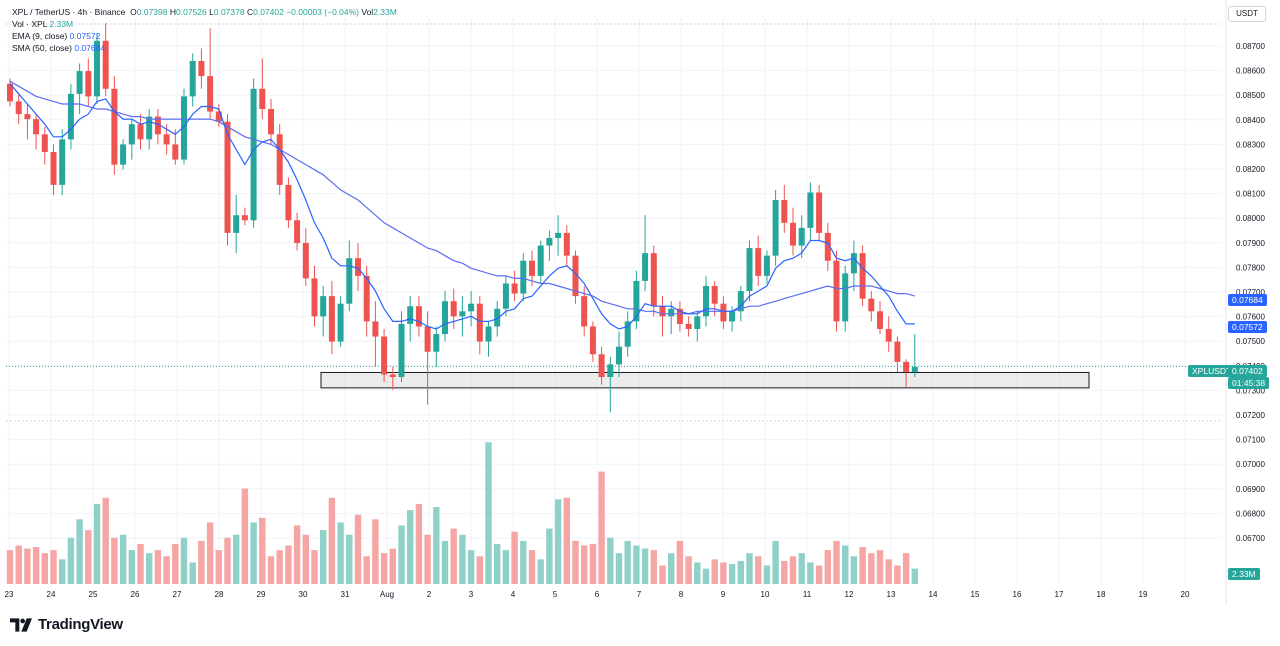 Image resolution: width=1280 pixels, height=646 pixels. Describe the element at coordinates (807, 594) in the screenshot. I see `x-tick-label: 11` at that location.